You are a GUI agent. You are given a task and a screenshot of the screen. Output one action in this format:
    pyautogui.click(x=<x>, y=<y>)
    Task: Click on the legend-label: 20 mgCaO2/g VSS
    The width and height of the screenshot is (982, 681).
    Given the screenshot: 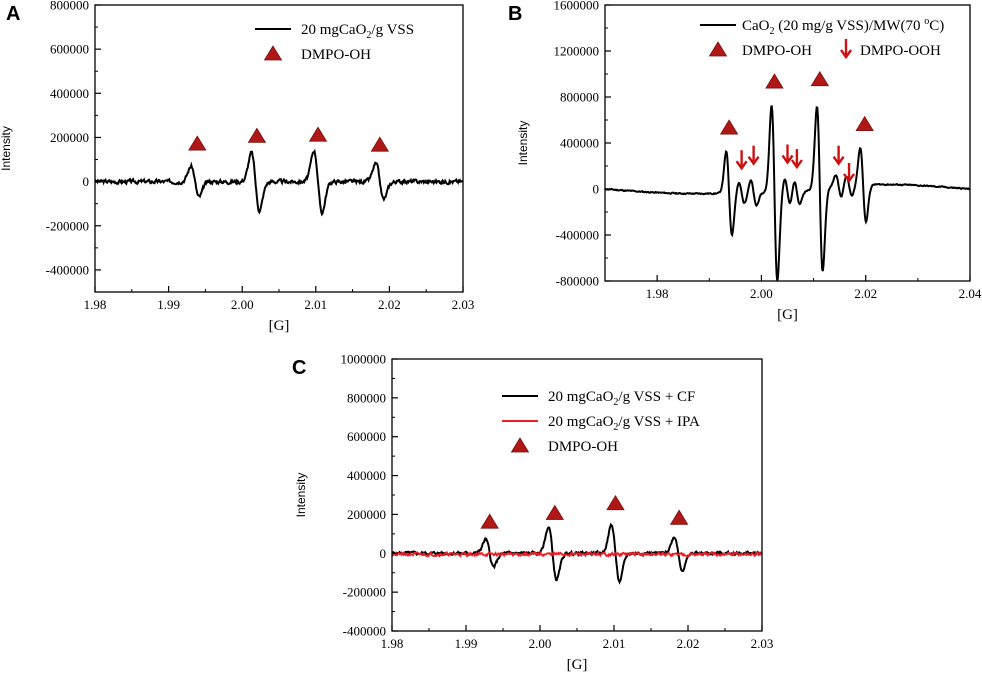 What is the action you would take?
    pyautogui.click(x=357, y=31)
    